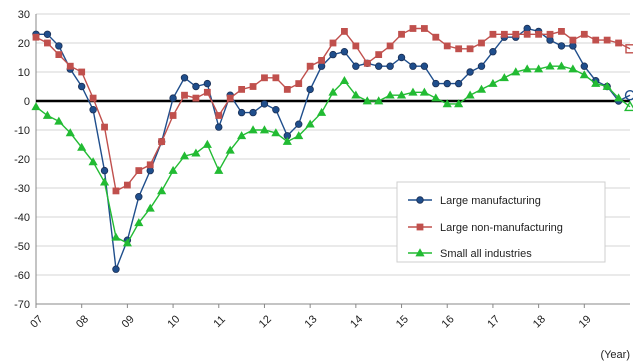 Image resolution: width=633 pixels, height=364 pixels. I want to click on y-tick-label: 10, so click(24, 73).